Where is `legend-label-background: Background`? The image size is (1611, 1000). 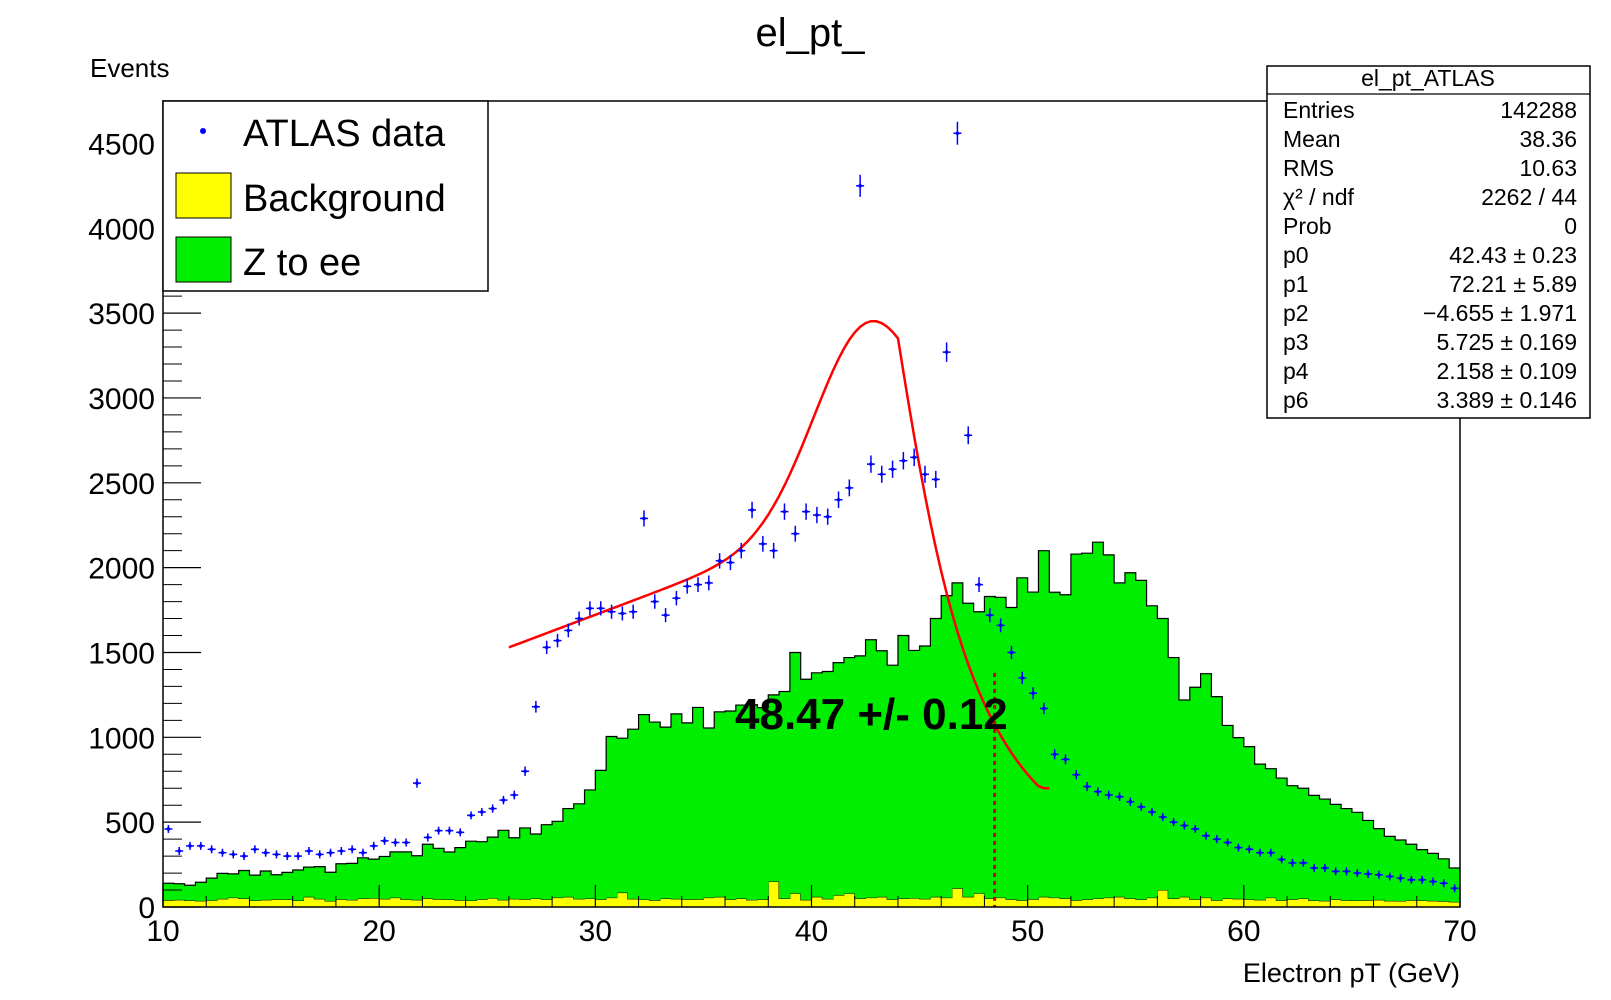
legend-label-background: Background is located at coordinates (344, 199).